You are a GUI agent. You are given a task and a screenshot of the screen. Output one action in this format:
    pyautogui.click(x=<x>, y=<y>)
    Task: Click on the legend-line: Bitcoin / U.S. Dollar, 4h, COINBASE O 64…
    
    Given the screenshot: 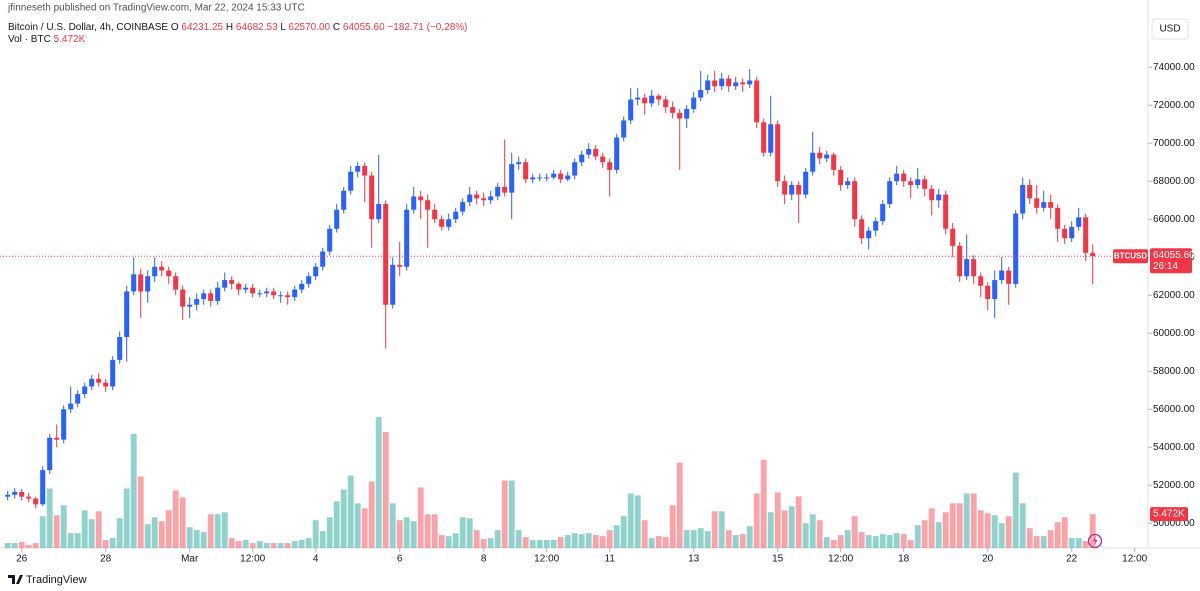 What is the action you would take?
    pyautogui.click(x=237, y=27)
    